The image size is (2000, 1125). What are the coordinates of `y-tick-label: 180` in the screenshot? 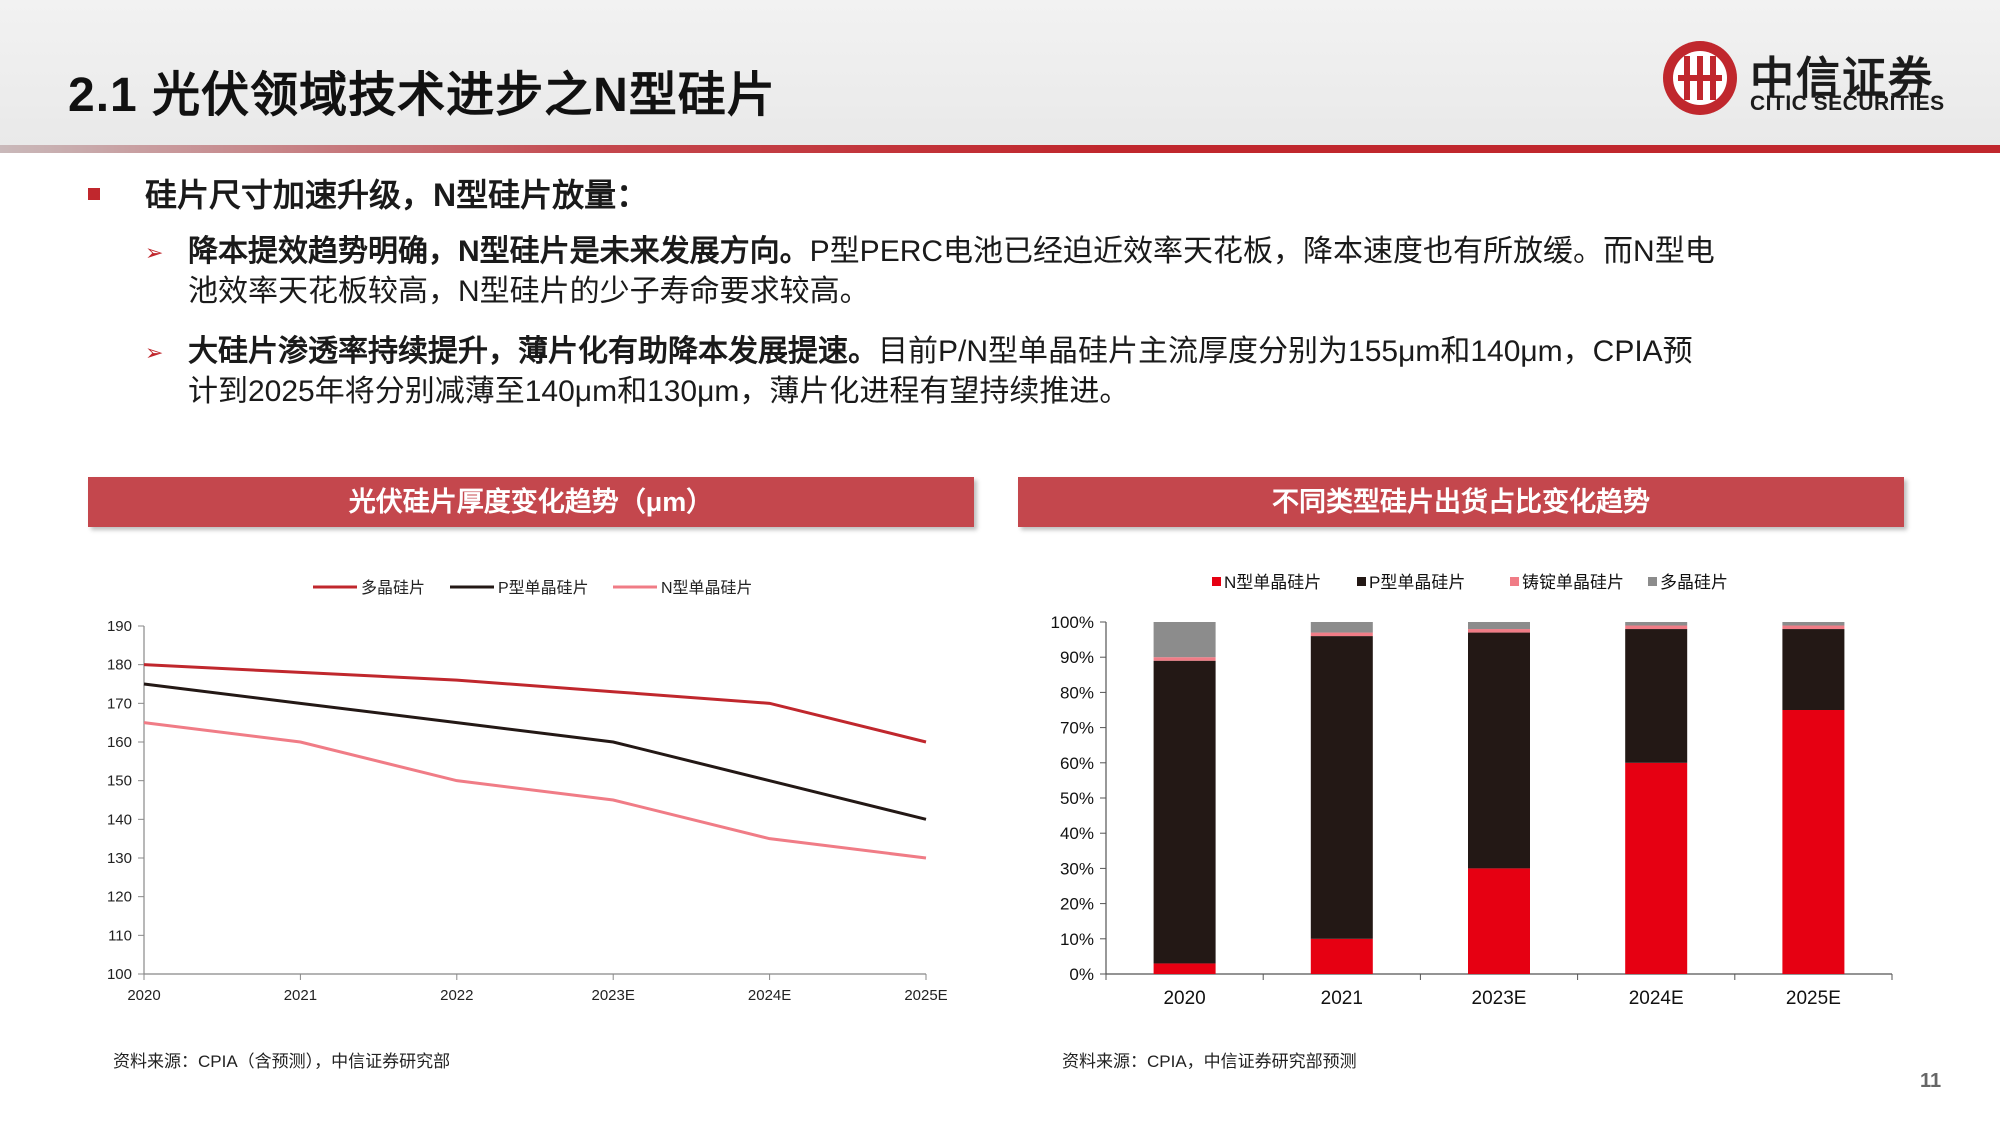 It's located at (119, 665).